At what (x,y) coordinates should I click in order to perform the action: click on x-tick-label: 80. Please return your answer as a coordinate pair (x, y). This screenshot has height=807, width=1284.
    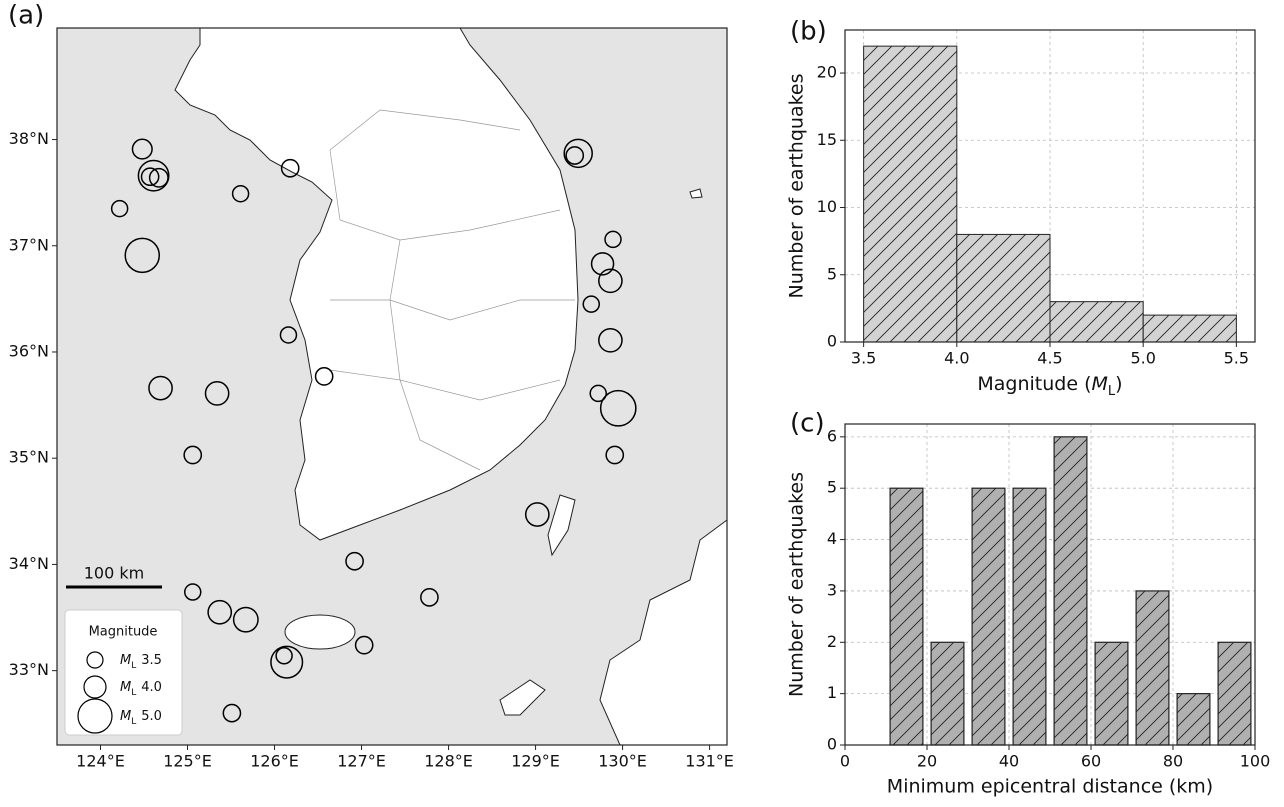
    Looking at the image, I should click on (1173, 761).